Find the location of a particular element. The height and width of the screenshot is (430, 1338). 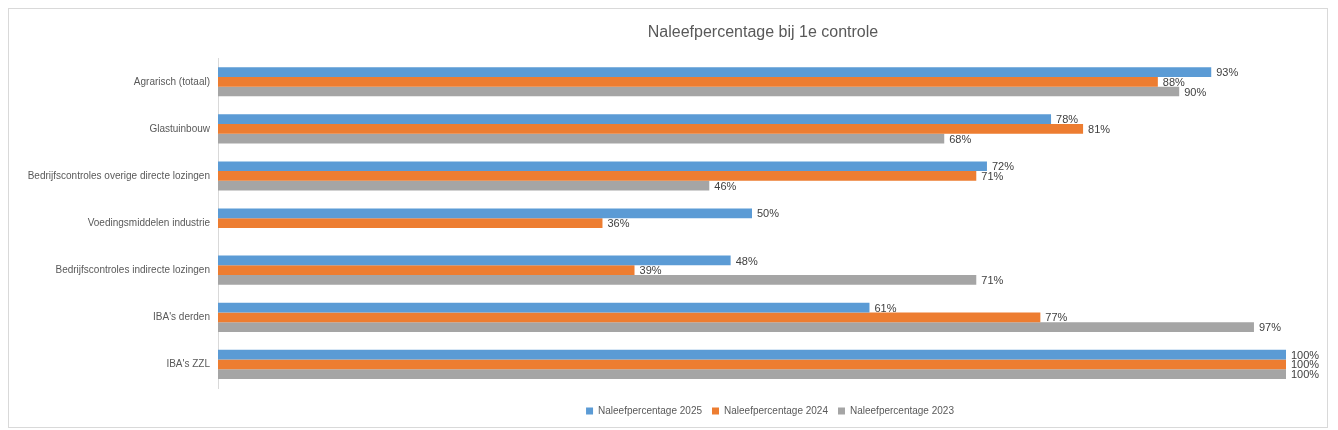

data-label: 50% is located at coordinates (768, 213).